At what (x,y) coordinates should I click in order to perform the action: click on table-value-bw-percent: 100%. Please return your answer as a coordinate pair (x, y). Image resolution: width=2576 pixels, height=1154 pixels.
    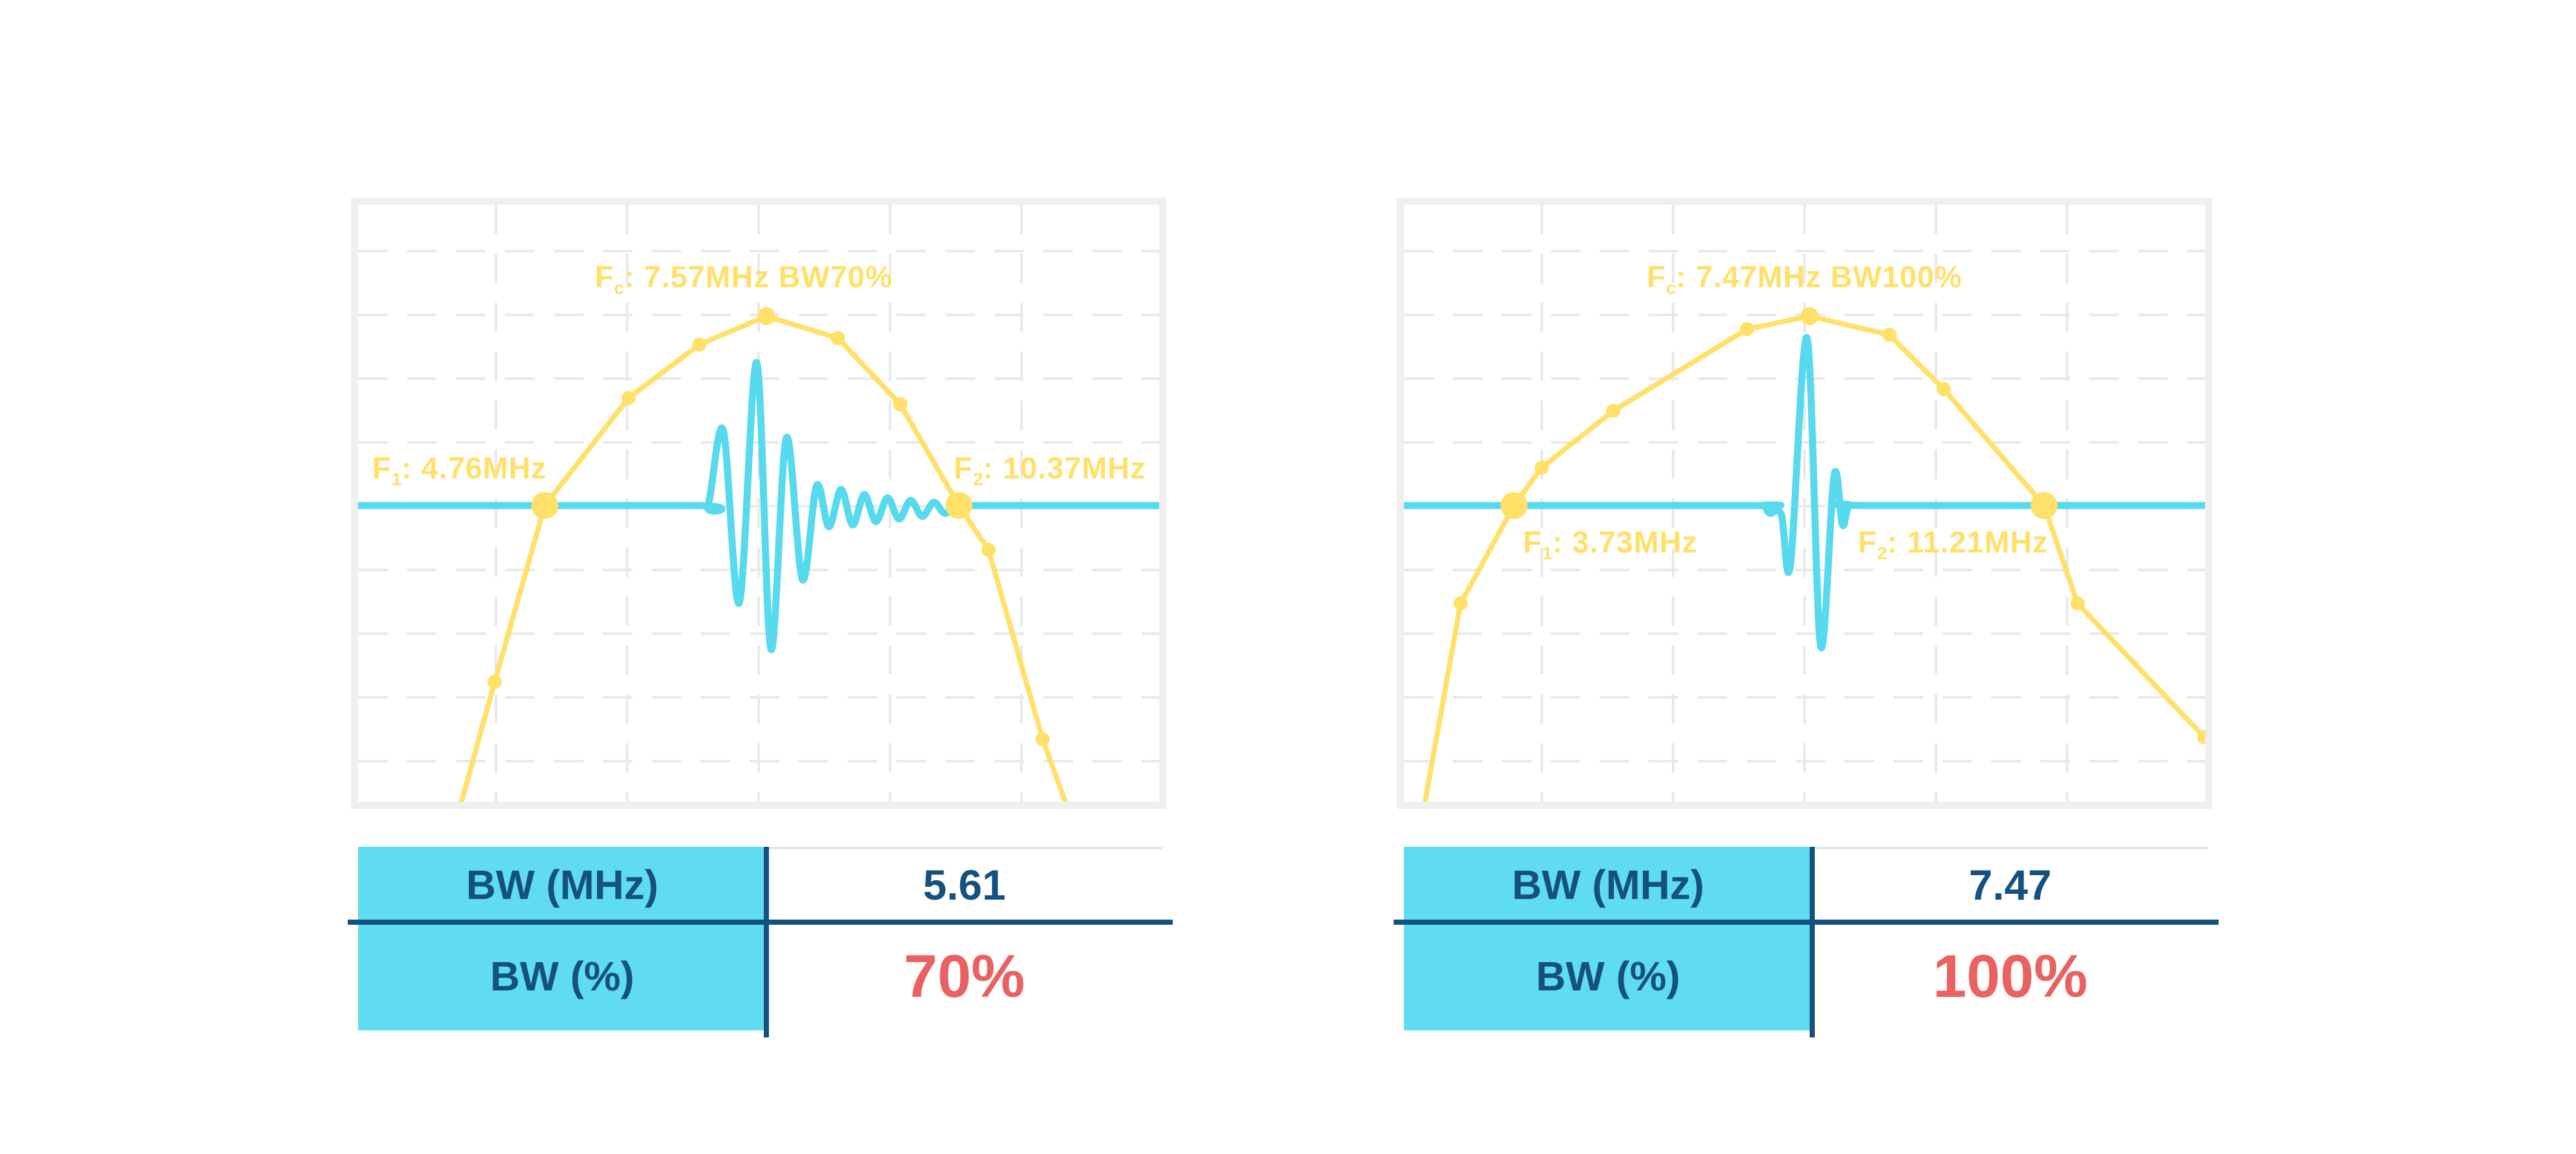
    Looking at the image, I should click on (2010, 976).